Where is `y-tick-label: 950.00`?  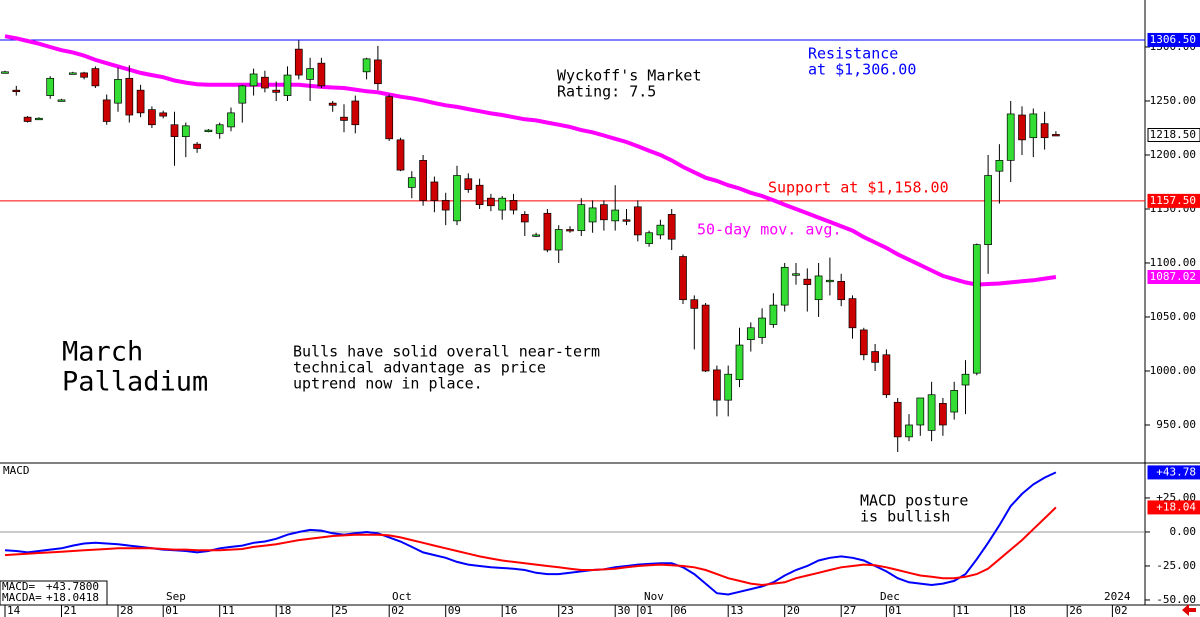 y-tick-label: 950.00 is located at coordinates (1176, 424).